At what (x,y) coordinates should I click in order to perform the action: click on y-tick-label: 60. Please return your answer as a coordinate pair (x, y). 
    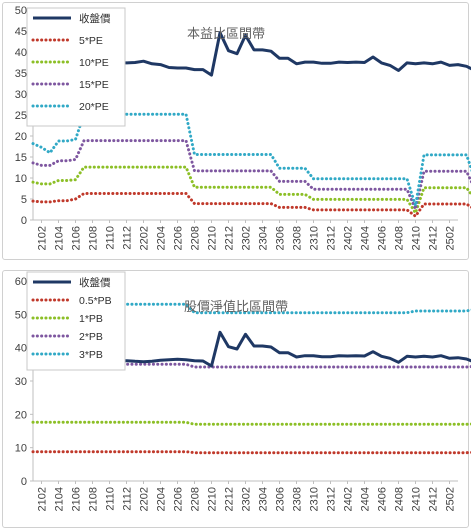
    Looking at the image, I should click on (21, 282).